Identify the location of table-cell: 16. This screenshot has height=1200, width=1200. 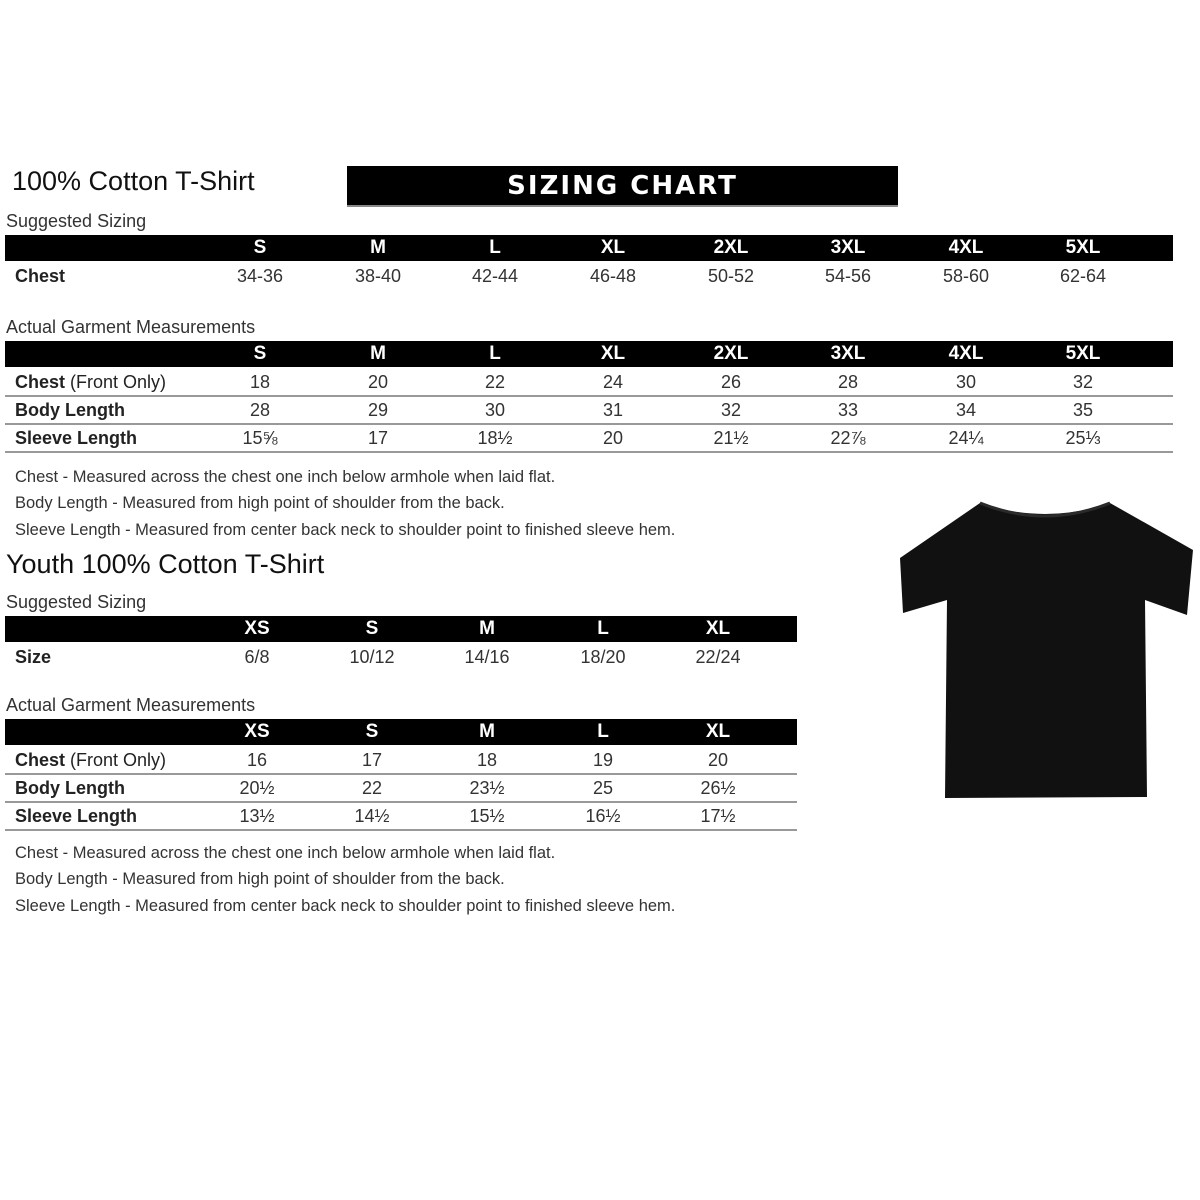
(257, 760).